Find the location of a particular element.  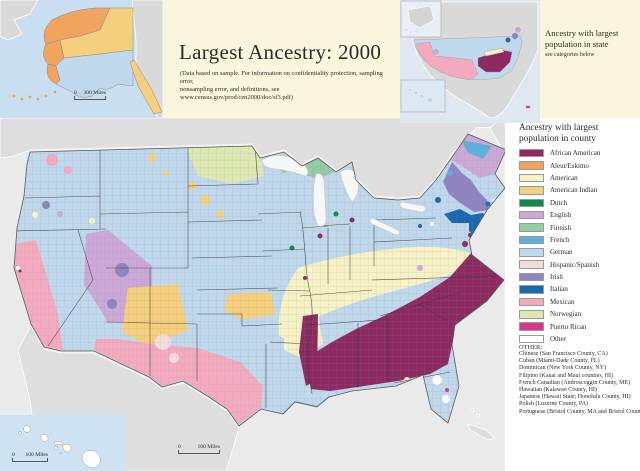

alaska-scalebar: 0 300 Miles is located at coordinates (90, 95).